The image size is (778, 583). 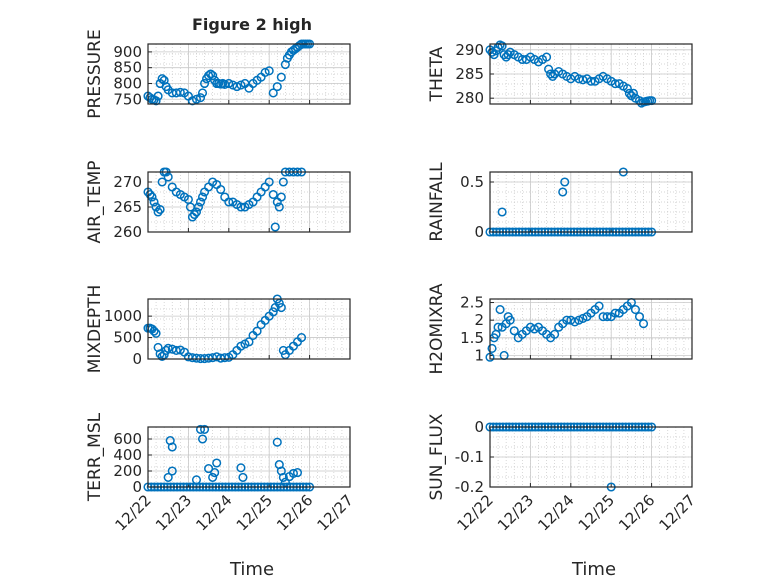 What do you see at coordinates (95, 202) in the screenshot?
I see `y-axis-label: AIR_TEMP` at bounding box center [95, 202].